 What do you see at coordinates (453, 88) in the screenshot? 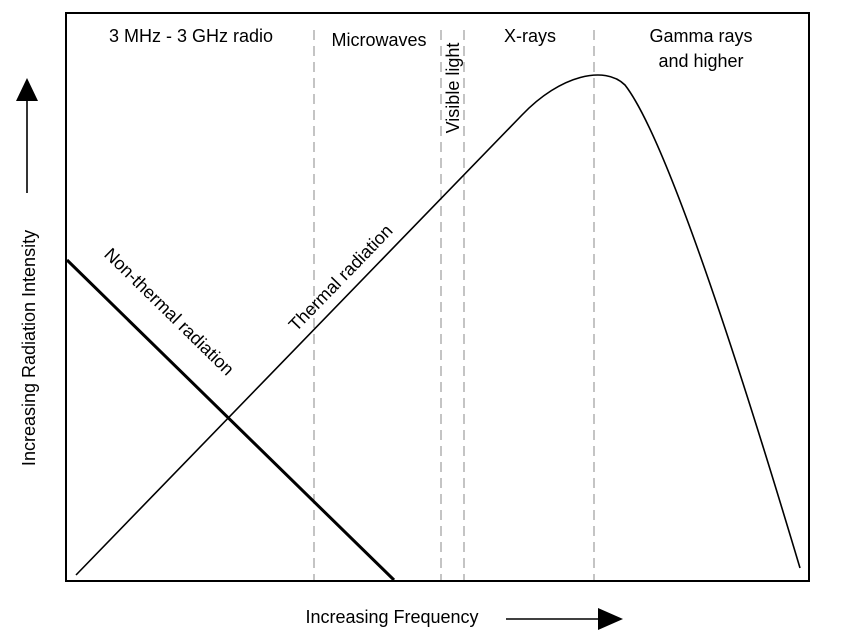
I see `region-label-visible-light: Visible light` at bounding box center [453, 88].